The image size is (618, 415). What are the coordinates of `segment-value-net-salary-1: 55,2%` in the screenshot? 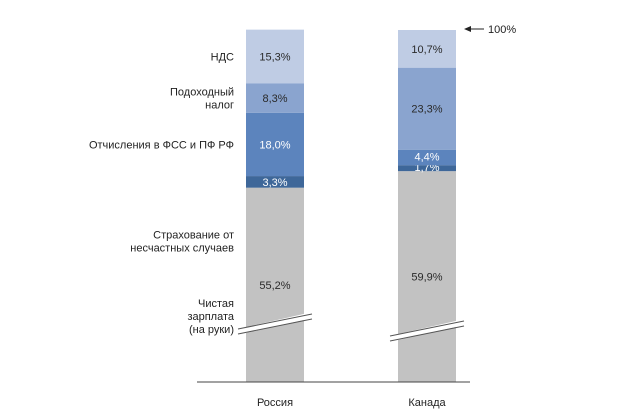 It's located at (274, 286).